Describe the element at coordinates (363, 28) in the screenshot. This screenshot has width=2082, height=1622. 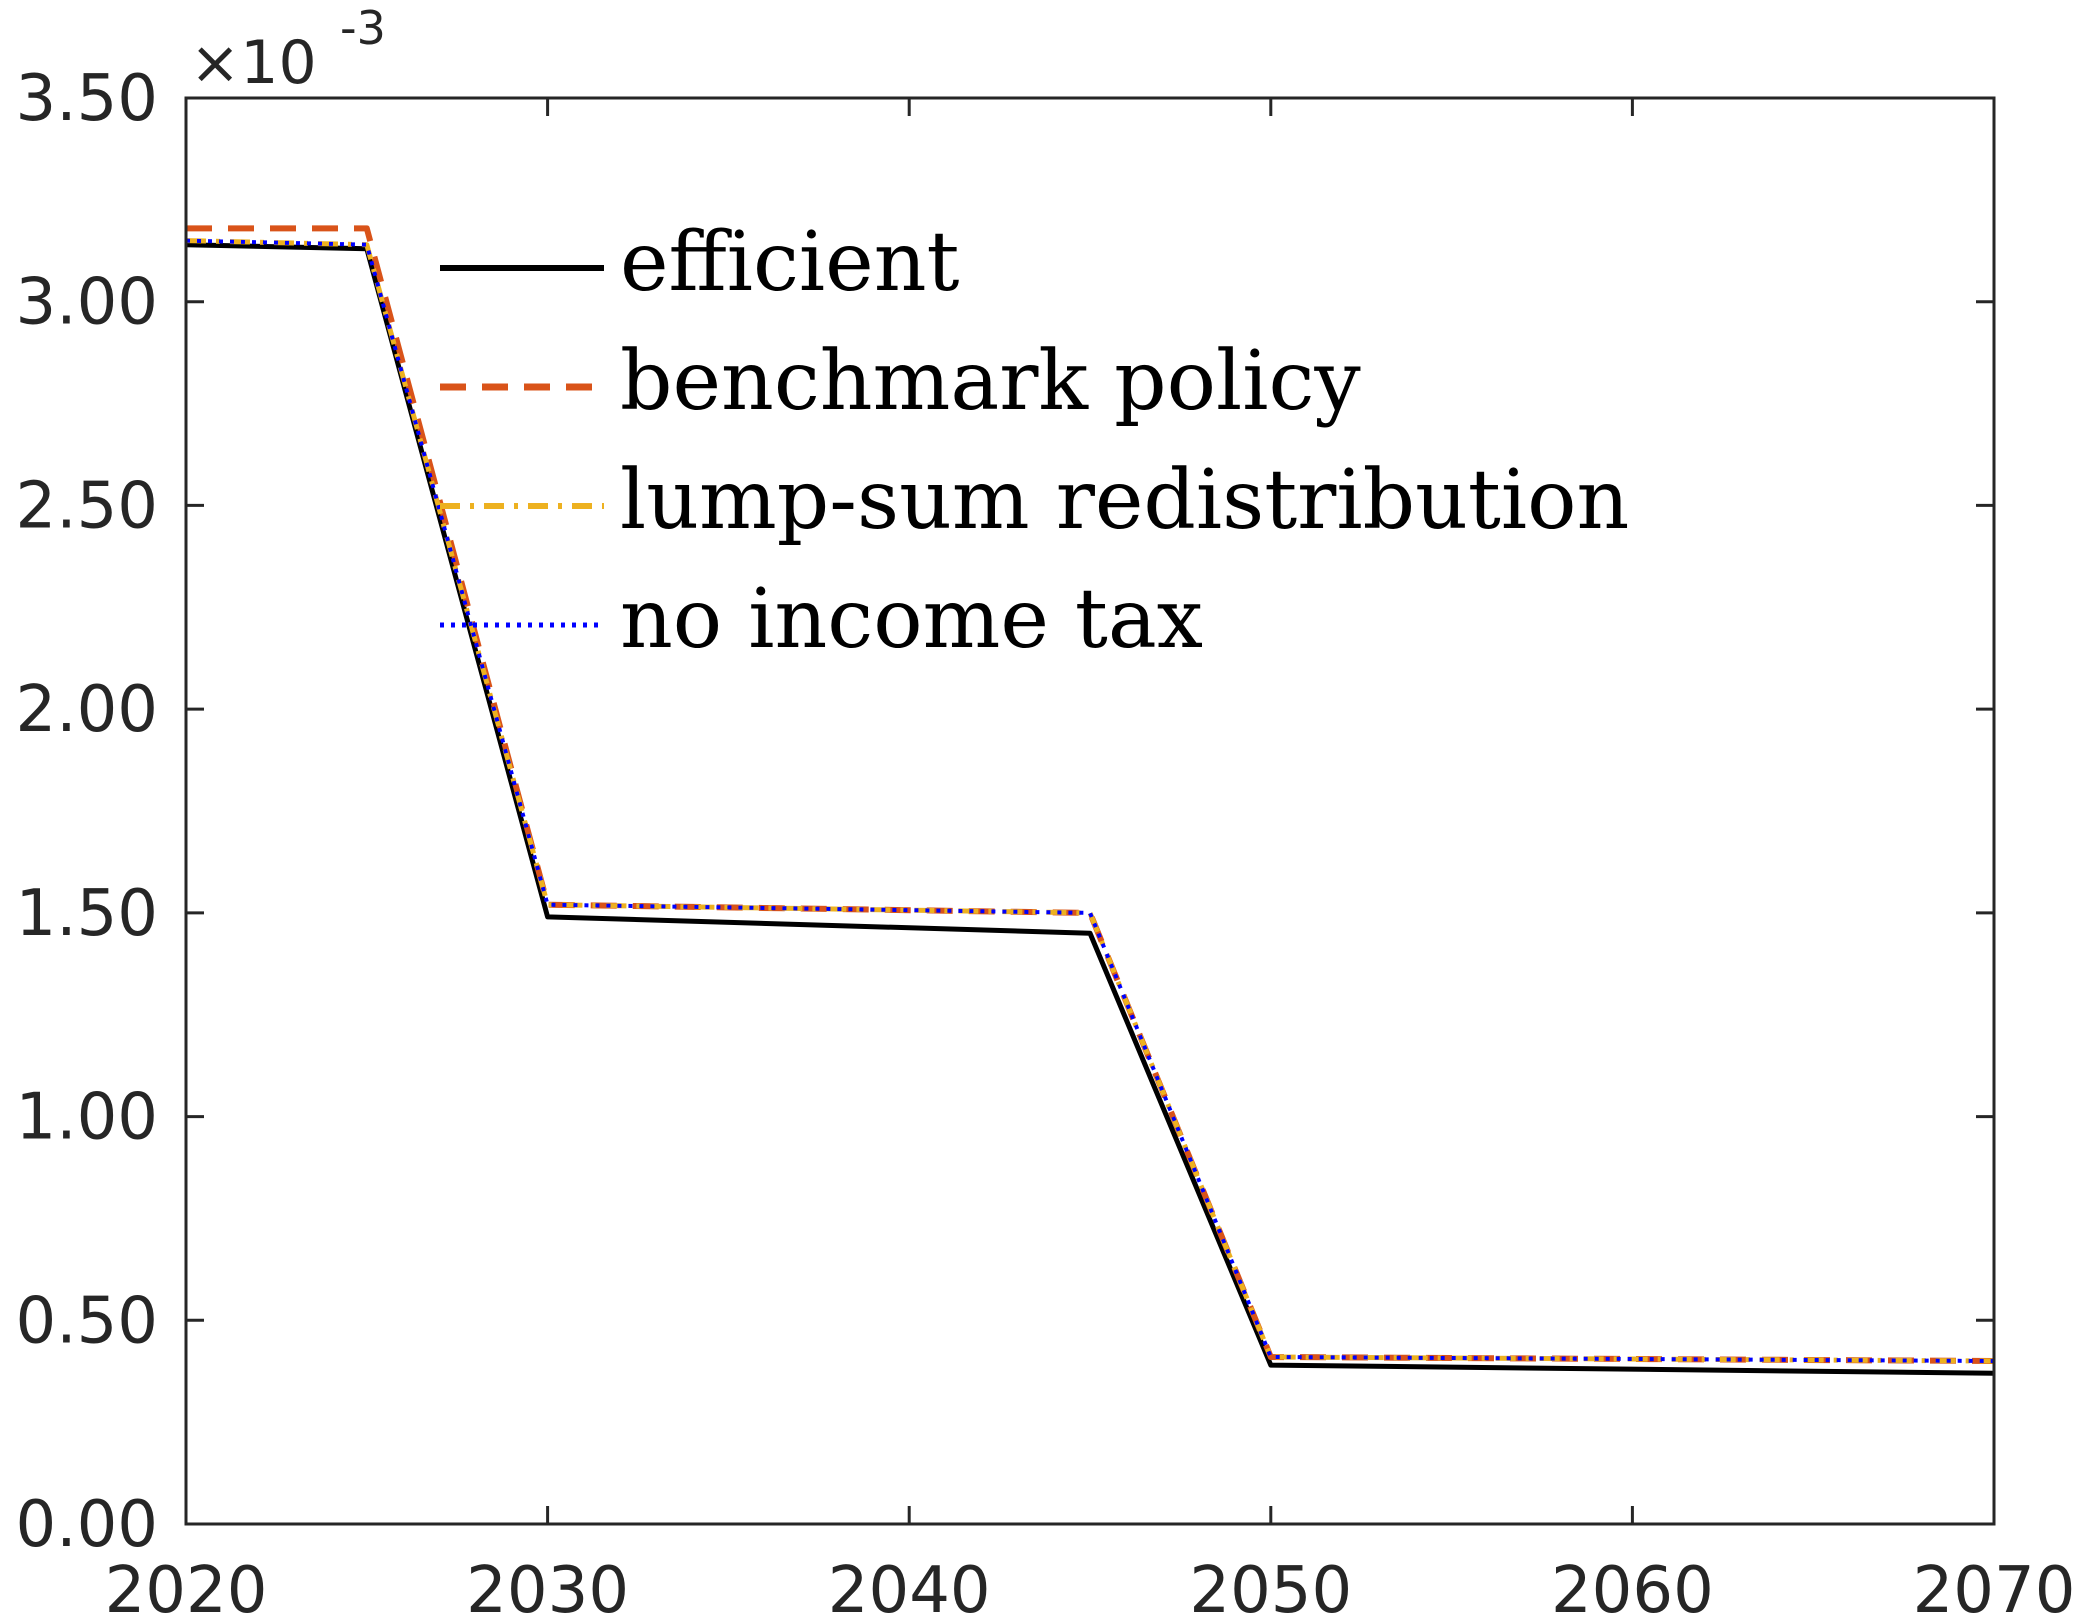
I see `y-exponent-power: -3` at that location.